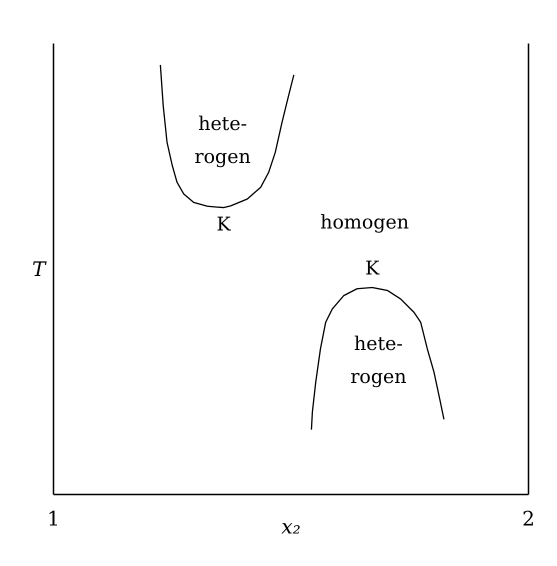 Image resolution: width=557 pixels, height=566 pixels. Describe the element at coordinates (40, 269) in the screenshot. I see `y-axis-title: T` at that location.